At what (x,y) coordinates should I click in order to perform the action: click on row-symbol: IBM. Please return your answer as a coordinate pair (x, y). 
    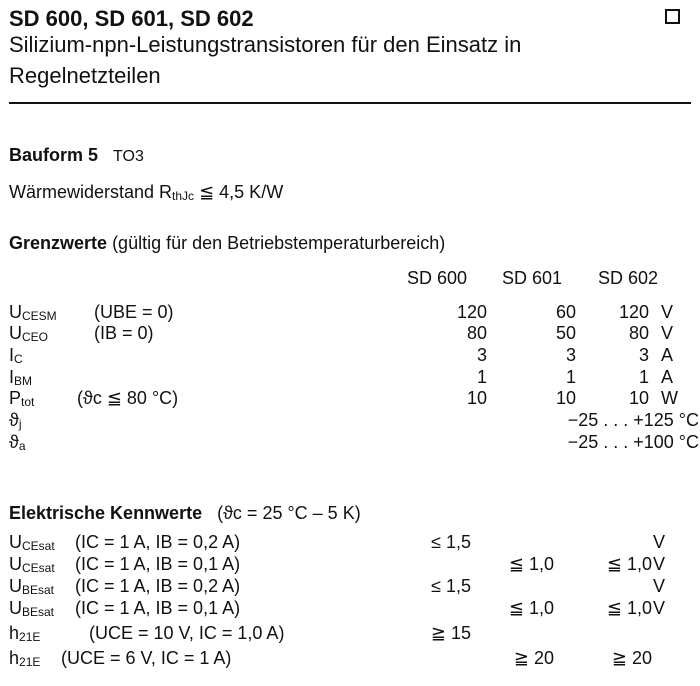
    Looking at the image, I should click on (20, 377).